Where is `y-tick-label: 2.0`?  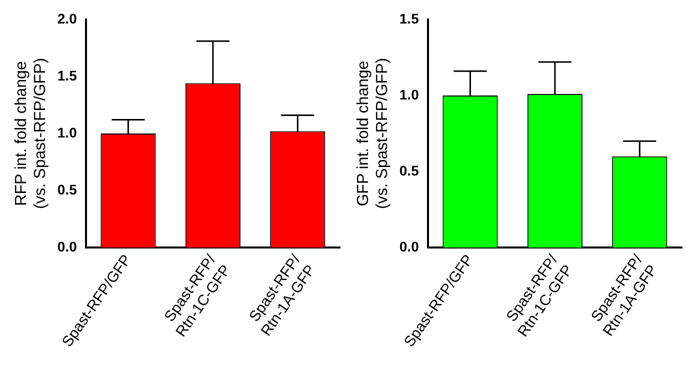 y-tick-label: 2.0 is located at coordinates (67, 18).